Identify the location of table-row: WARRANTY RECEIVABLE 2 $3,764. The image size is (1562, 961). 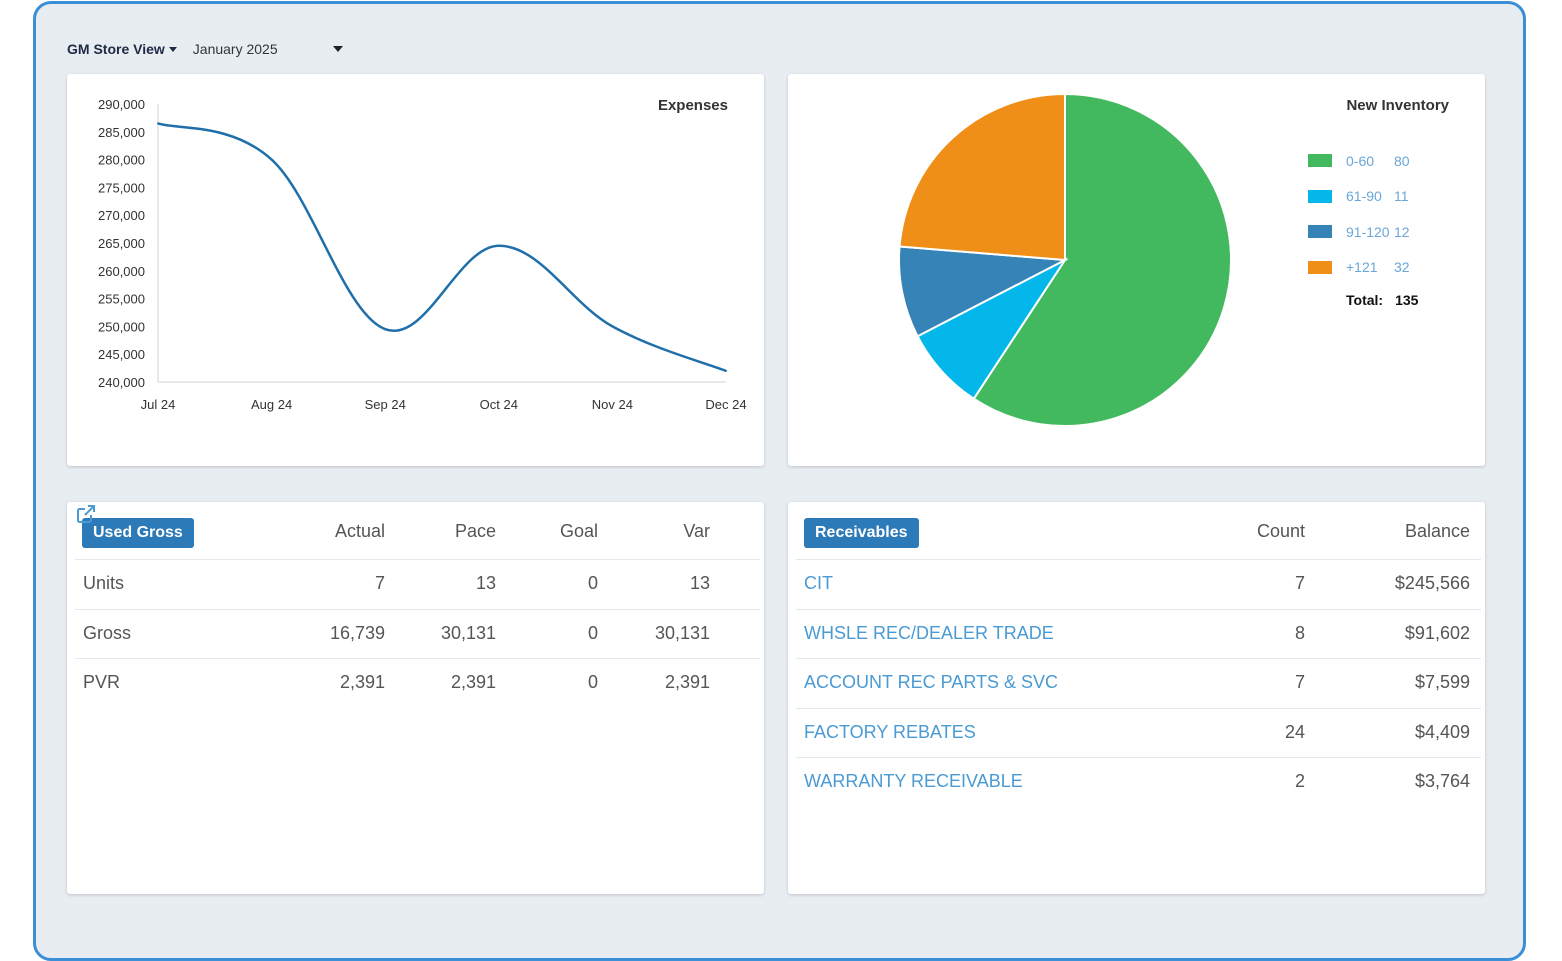
(1138, 782).